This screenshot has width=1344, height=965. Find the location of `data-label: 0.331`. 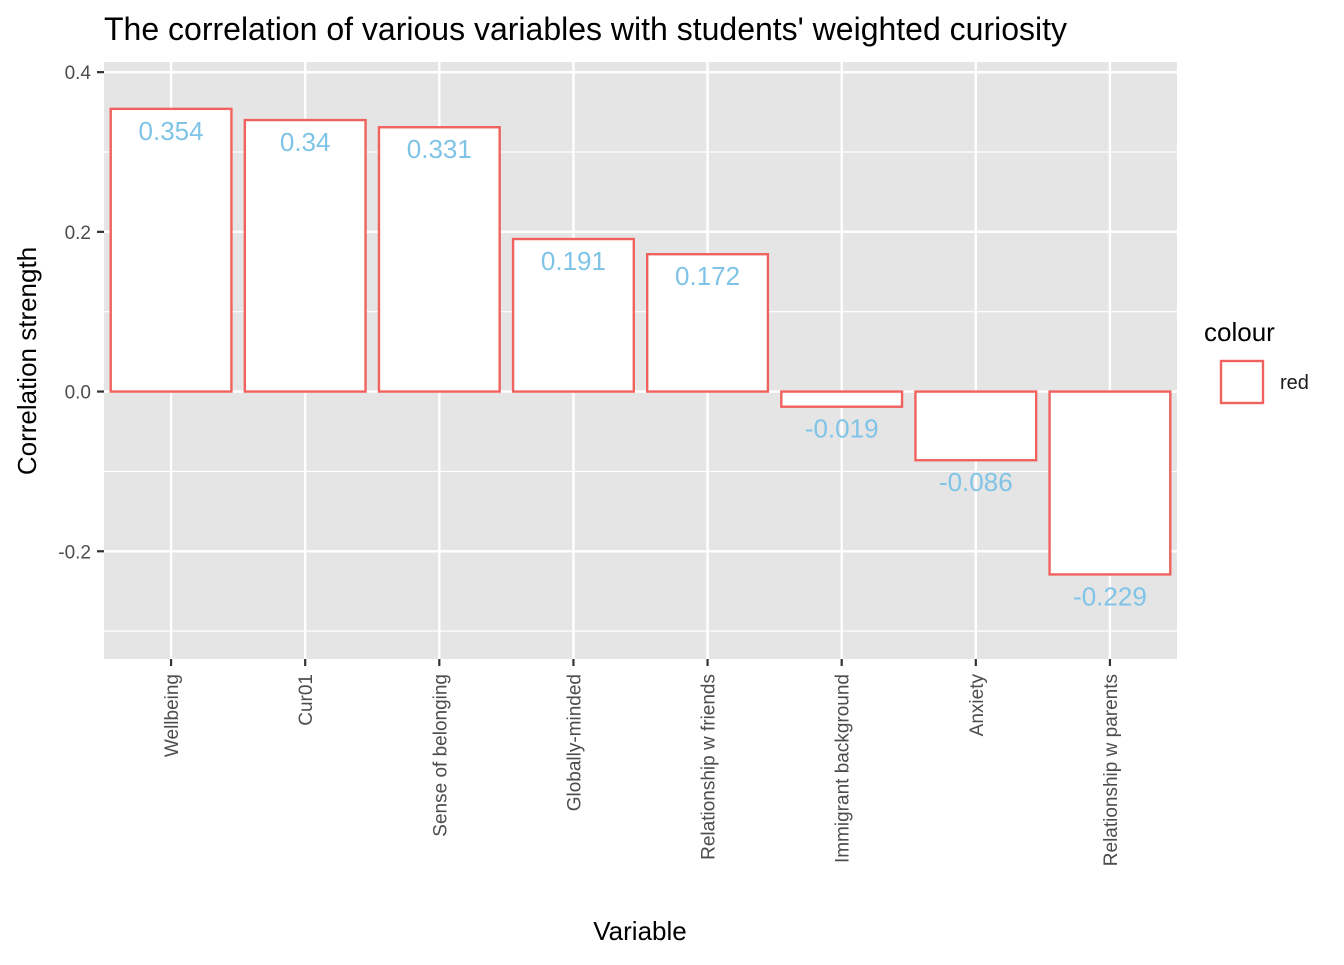

data-label: 0.331 is located at coordinates (439, 149).